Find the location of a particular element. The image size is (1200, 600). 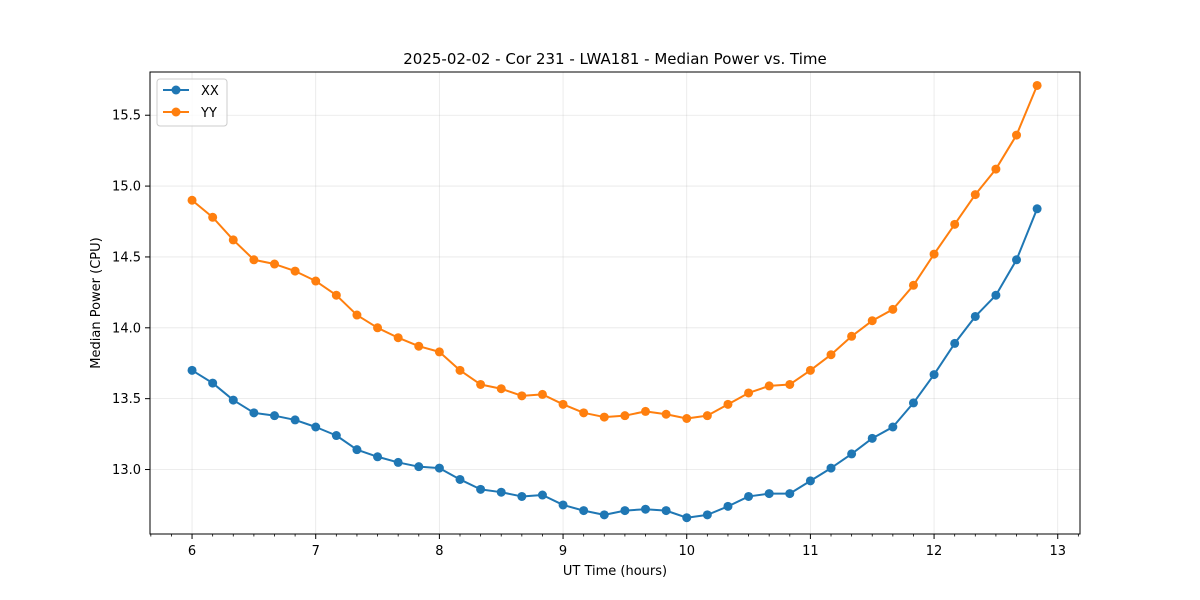

x-tick-label: 8 is located at coordinates (439, 551).